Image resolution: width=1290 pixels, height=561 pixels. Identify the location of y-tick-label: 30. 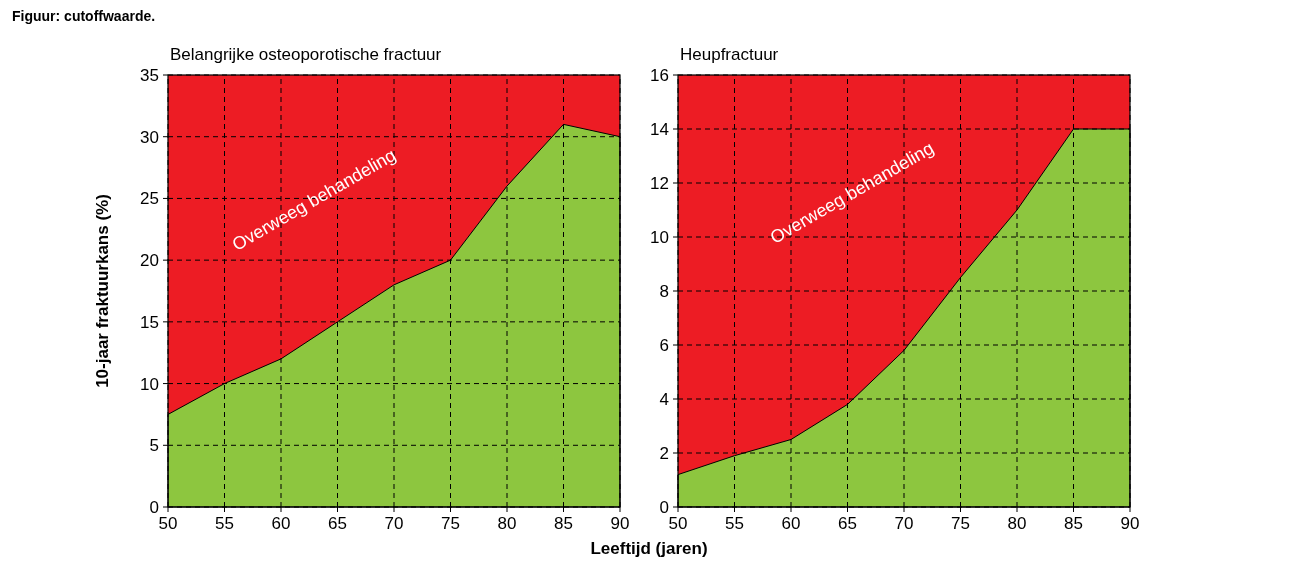
(149, 137).